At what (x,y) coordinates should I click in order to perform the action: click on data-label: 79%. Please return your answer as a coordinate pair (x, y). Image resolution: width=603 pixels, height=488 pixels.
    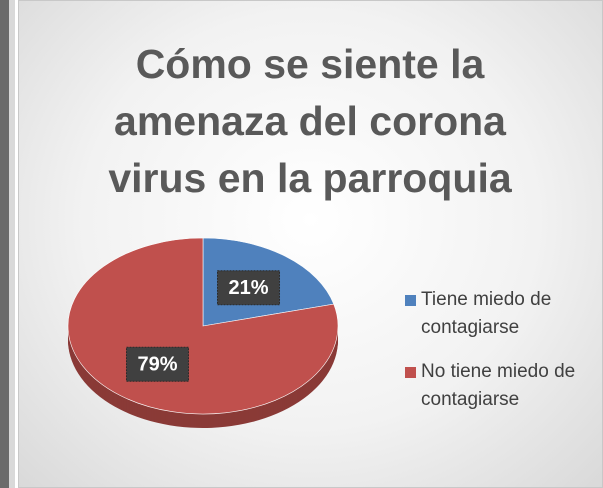
    Looking at the image, I should click on (157, 365).